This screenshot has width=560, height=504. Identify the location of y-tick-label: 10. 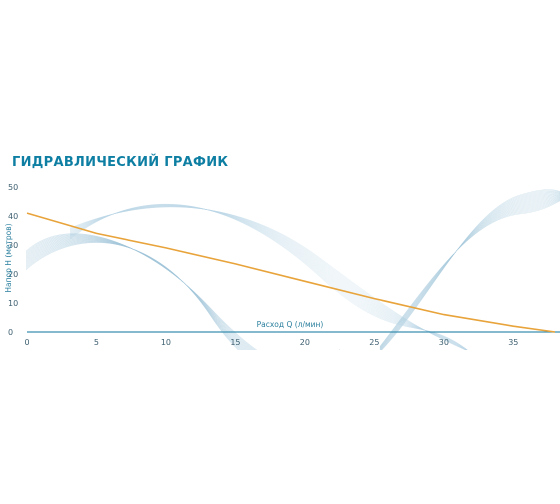
(13, 303).